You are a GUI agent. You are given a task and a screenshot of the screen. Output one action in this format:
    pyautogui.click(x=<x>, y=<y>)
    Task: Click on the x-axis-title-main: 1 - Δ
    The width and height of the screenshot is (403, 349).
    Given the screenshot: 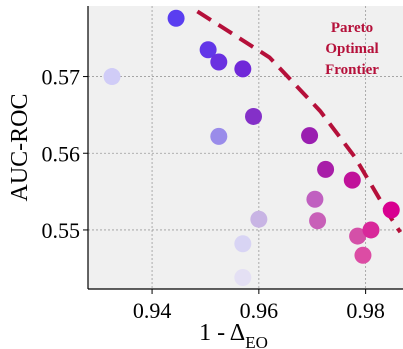 What is the action you would take?
    pyautogui.click(x=222, y=333)
    